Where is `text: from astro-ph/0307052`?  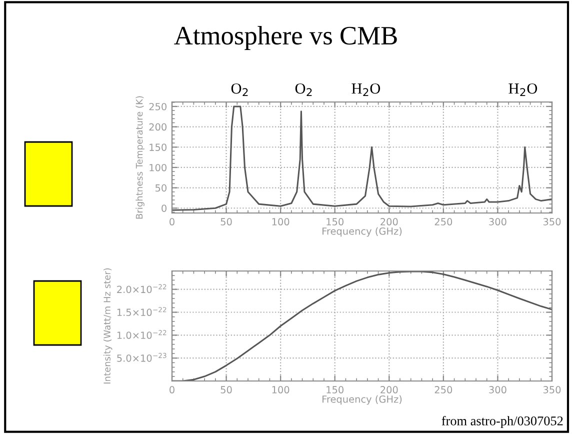 text: from astro-ph/0307052 is located at coordinates (502, 422).